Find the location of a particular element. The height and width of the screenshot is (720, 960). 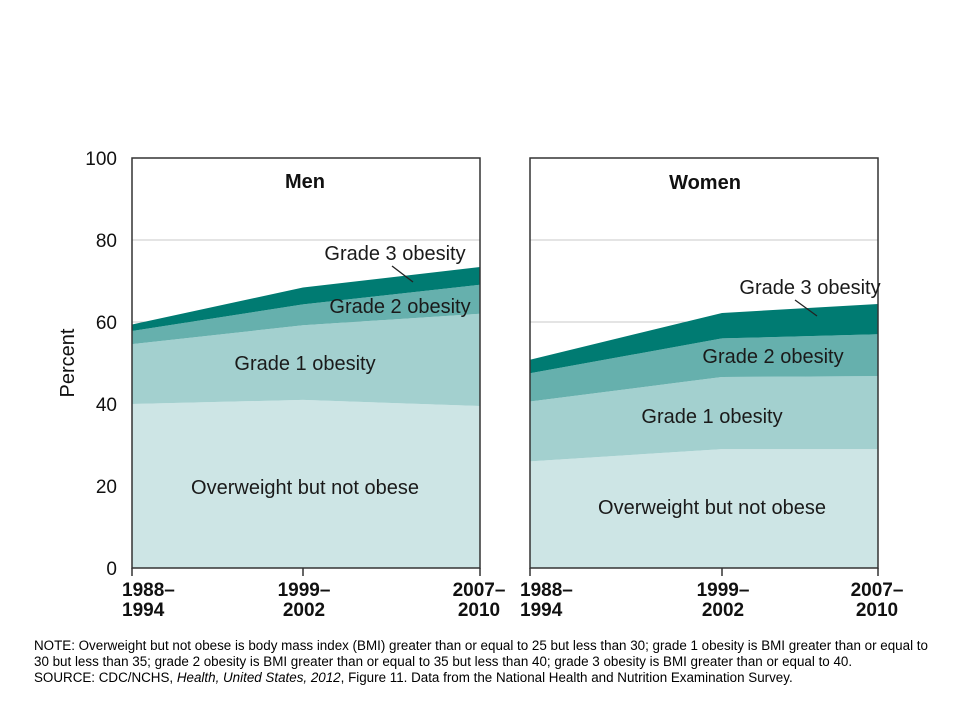

source-prefix: SOURCE: CDC/NCHS, is located at coordinates (105, 677).